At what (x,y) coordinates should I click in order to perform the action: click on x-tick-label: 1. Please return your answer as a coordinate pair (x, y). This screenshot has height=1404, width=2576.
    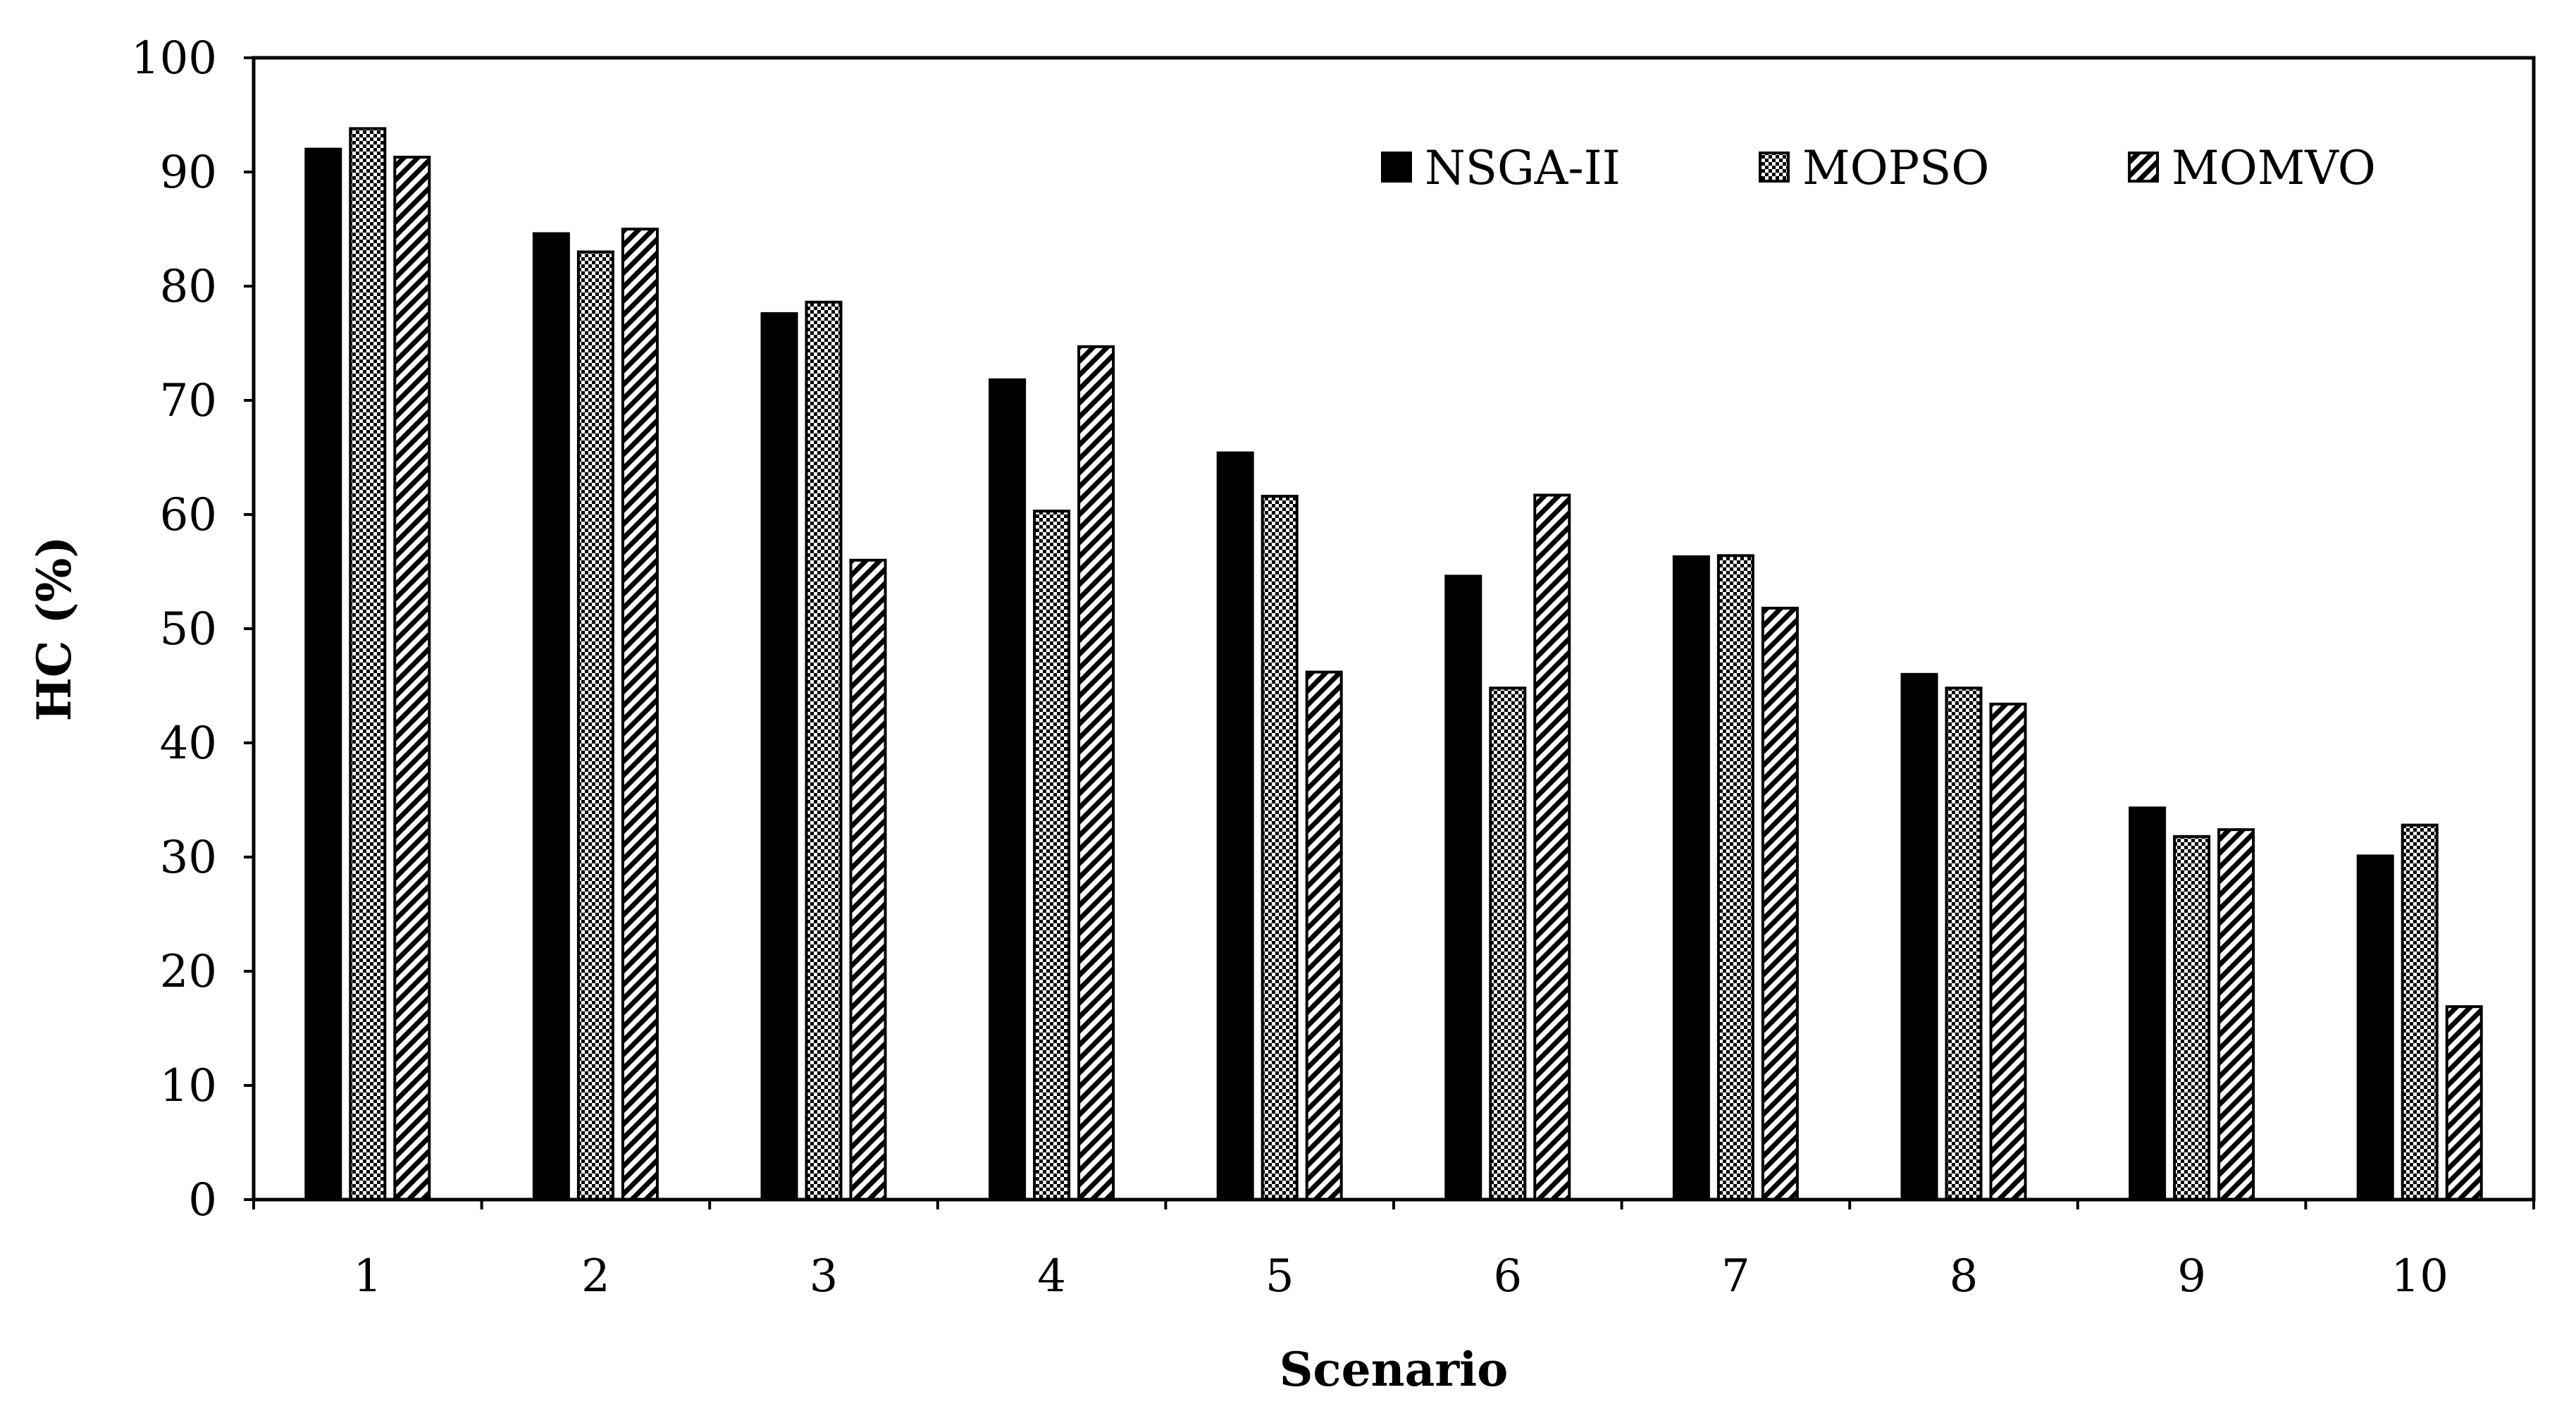
    Looking at the image, I should click on (367, 1276).